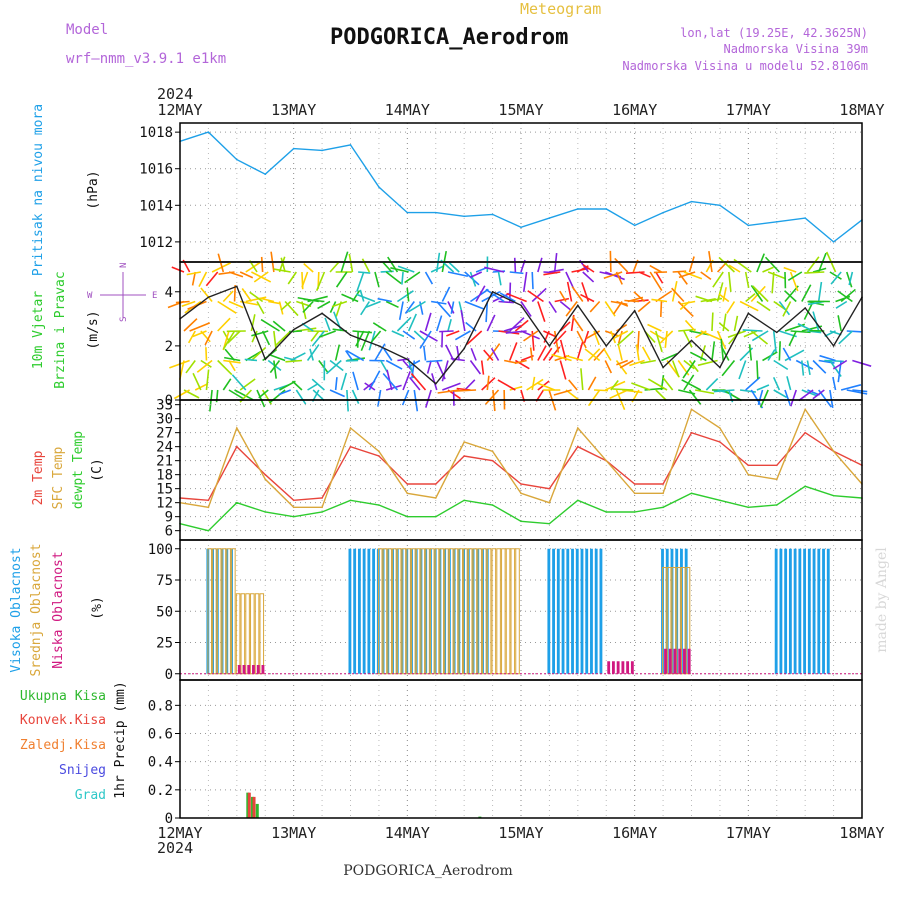  I want to click on low-cloud-label: Niska Oblacnost, so click(58, 609).